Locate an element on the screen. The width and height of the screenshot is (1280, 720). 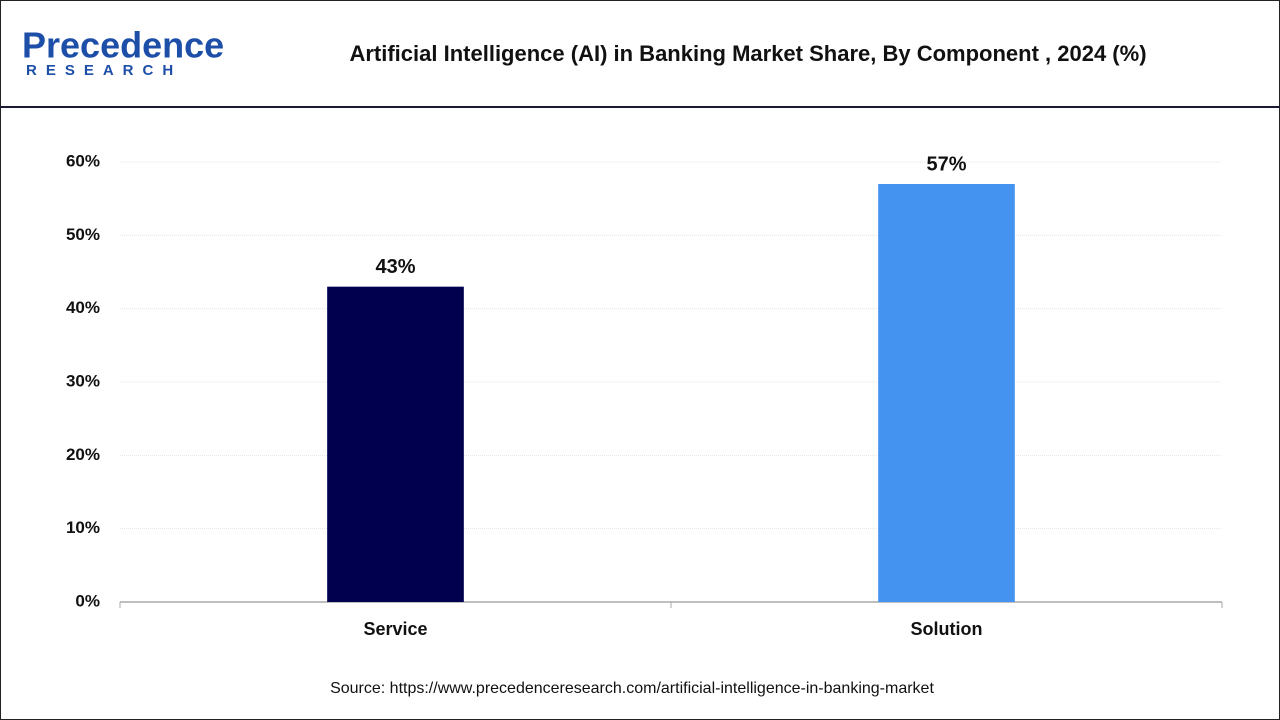
y-tick-label: 30% is located at coordinates (83, 380).